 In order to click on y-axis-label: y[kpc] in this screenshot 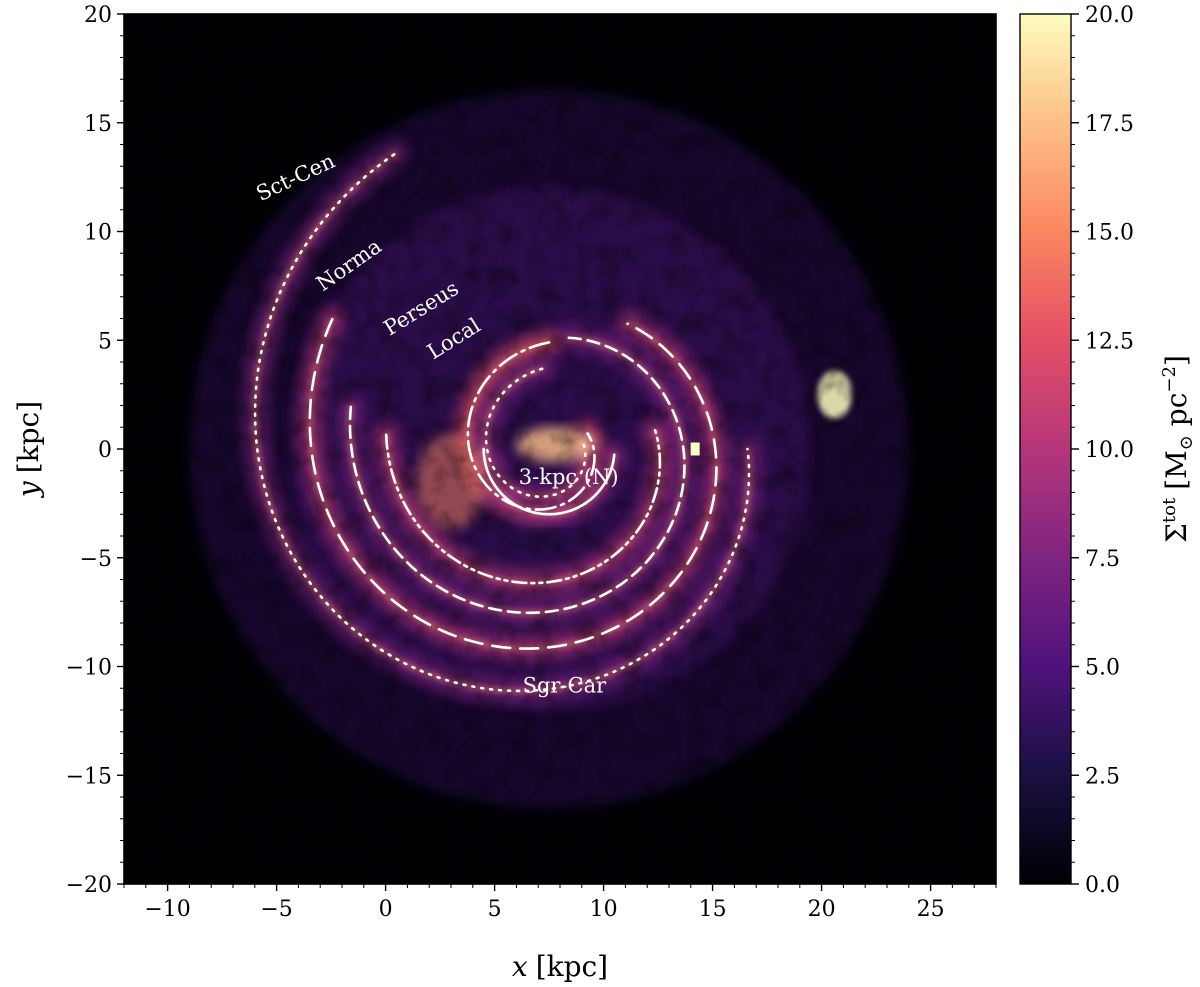, I will do `click(28, 450)`.